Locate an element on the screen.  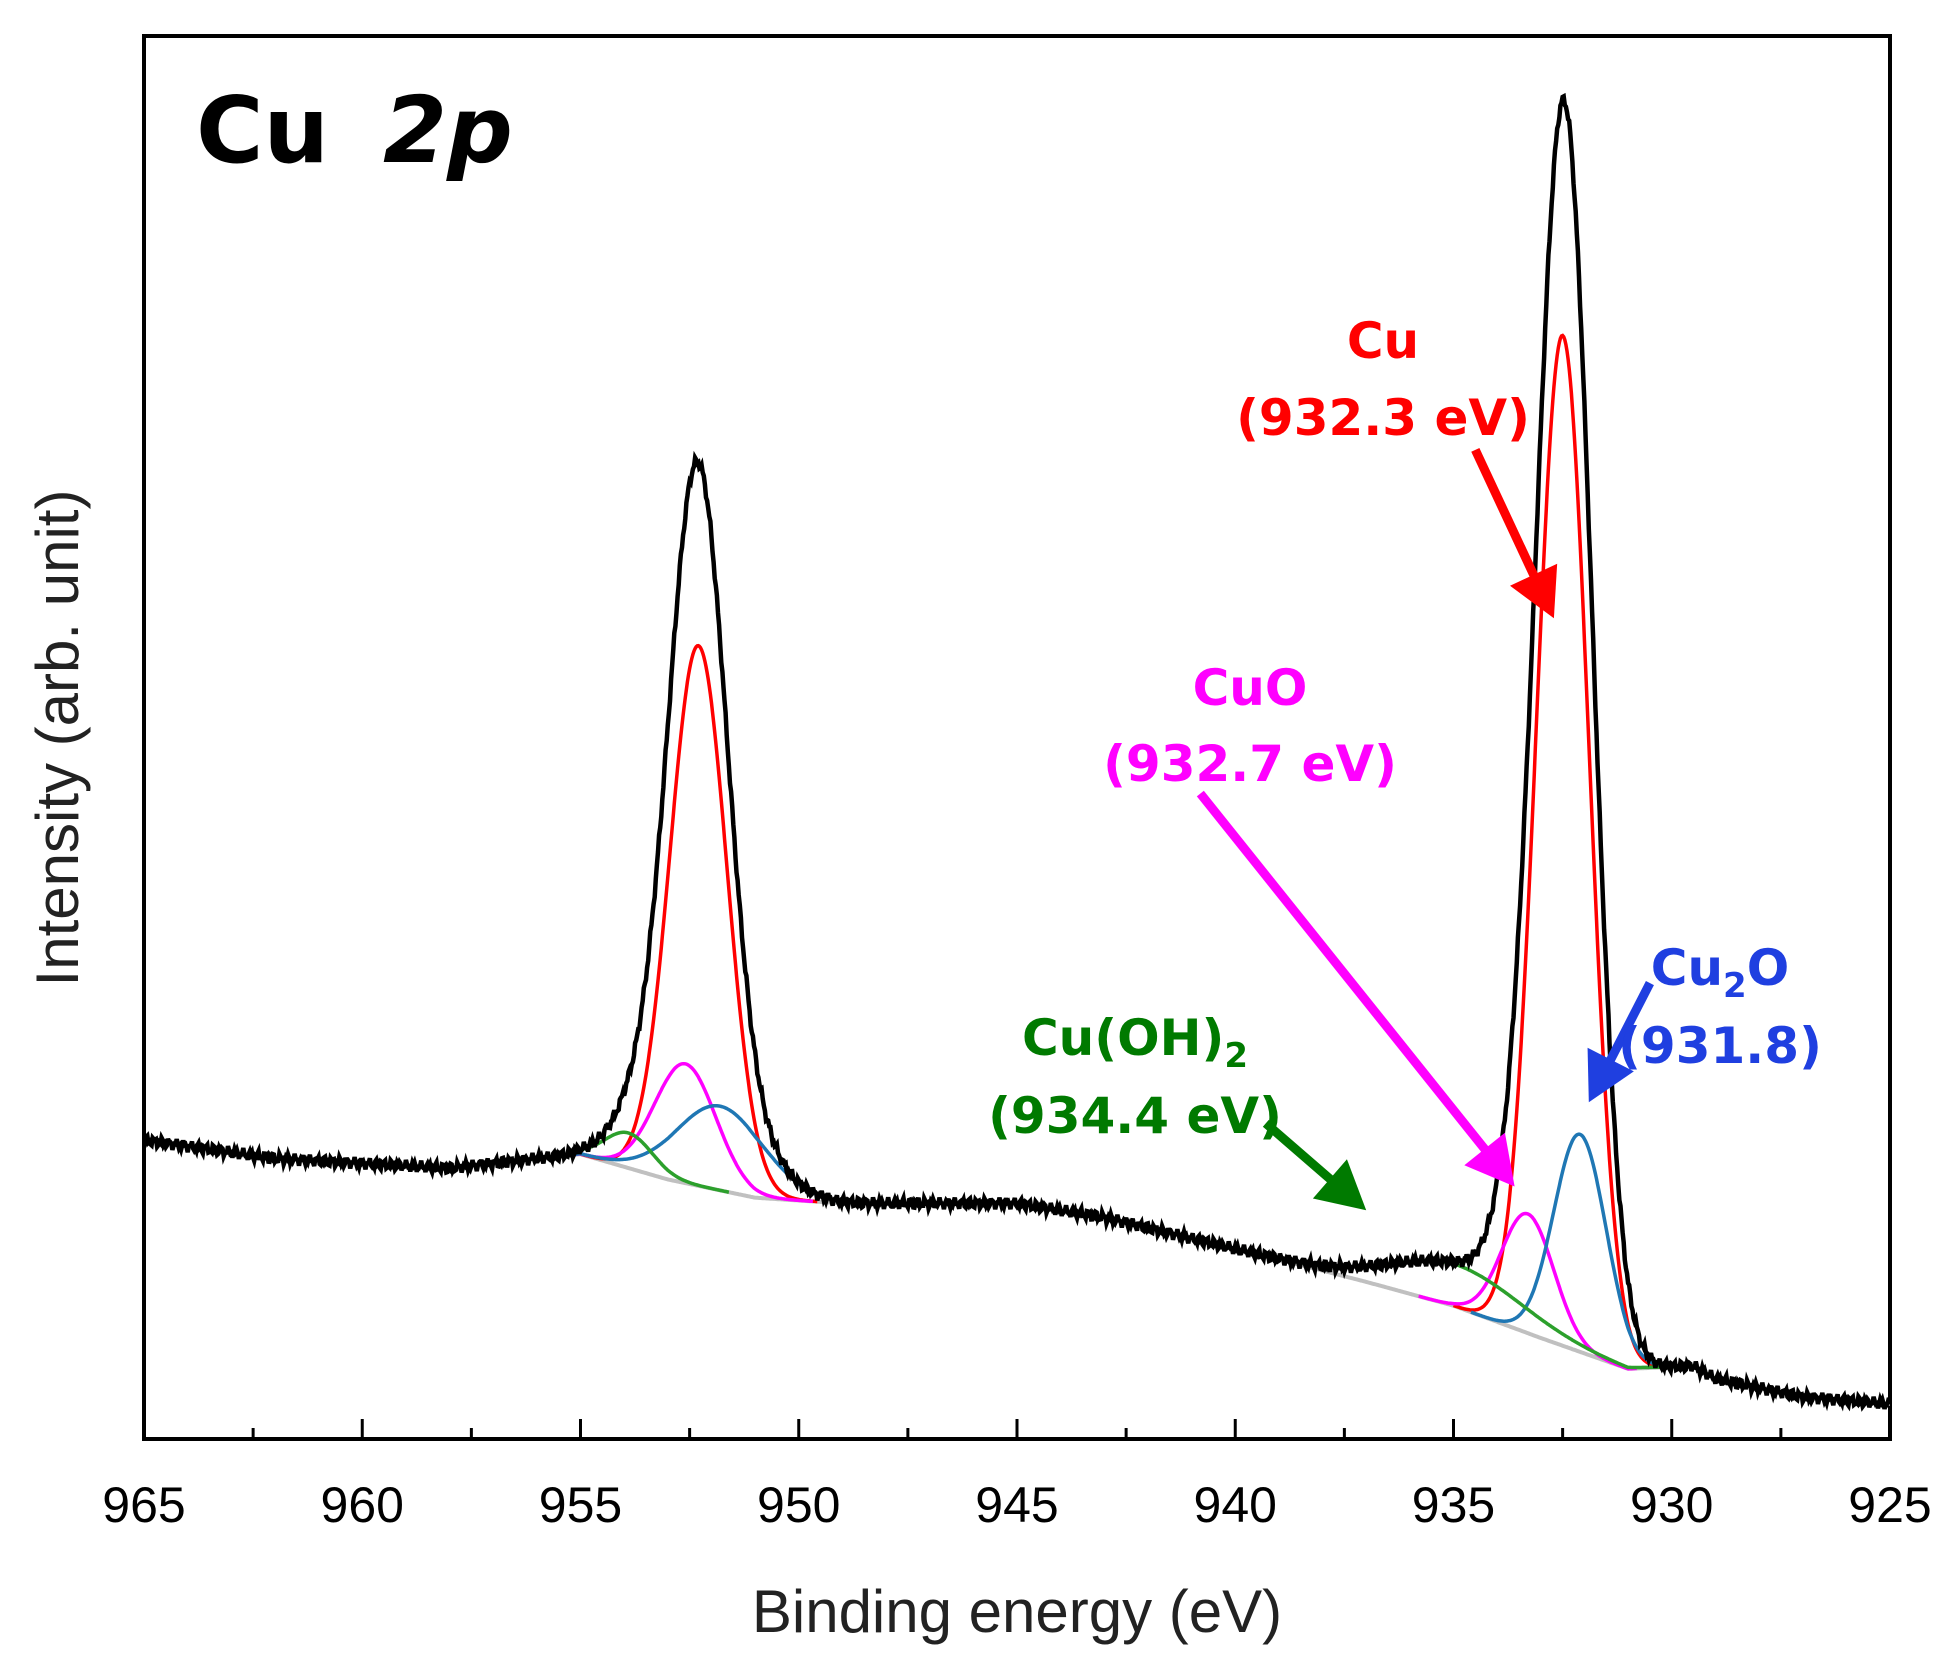
x-axis-ticks is located at coordinates (1017, 1429).